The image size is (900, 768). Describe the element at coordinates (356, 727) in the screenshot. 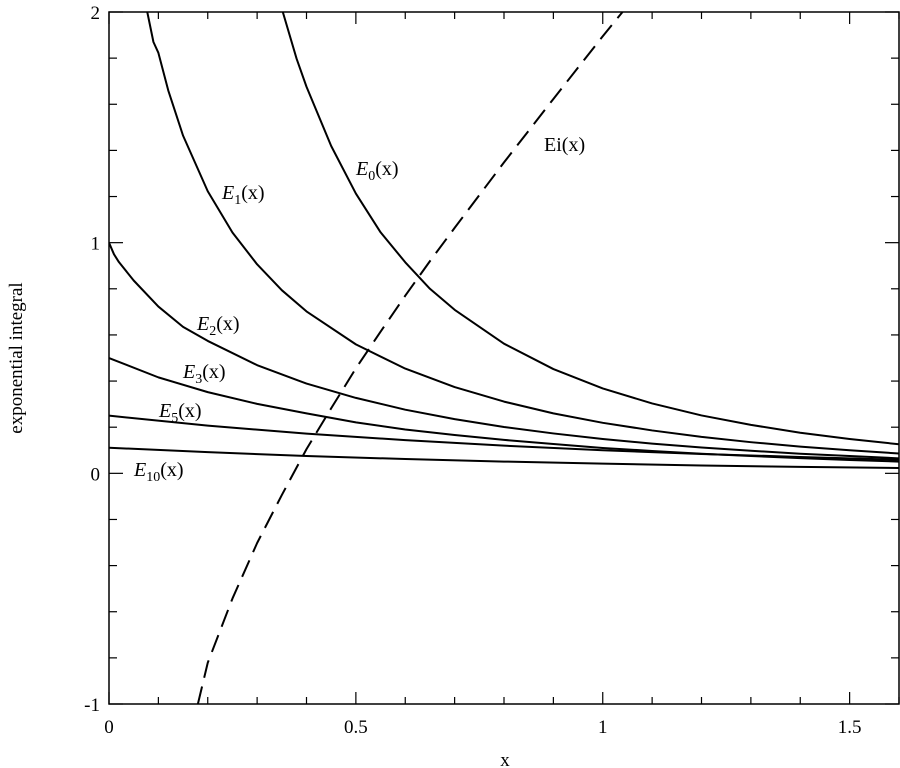

I see `x-tick-label: 0.5` at that location.